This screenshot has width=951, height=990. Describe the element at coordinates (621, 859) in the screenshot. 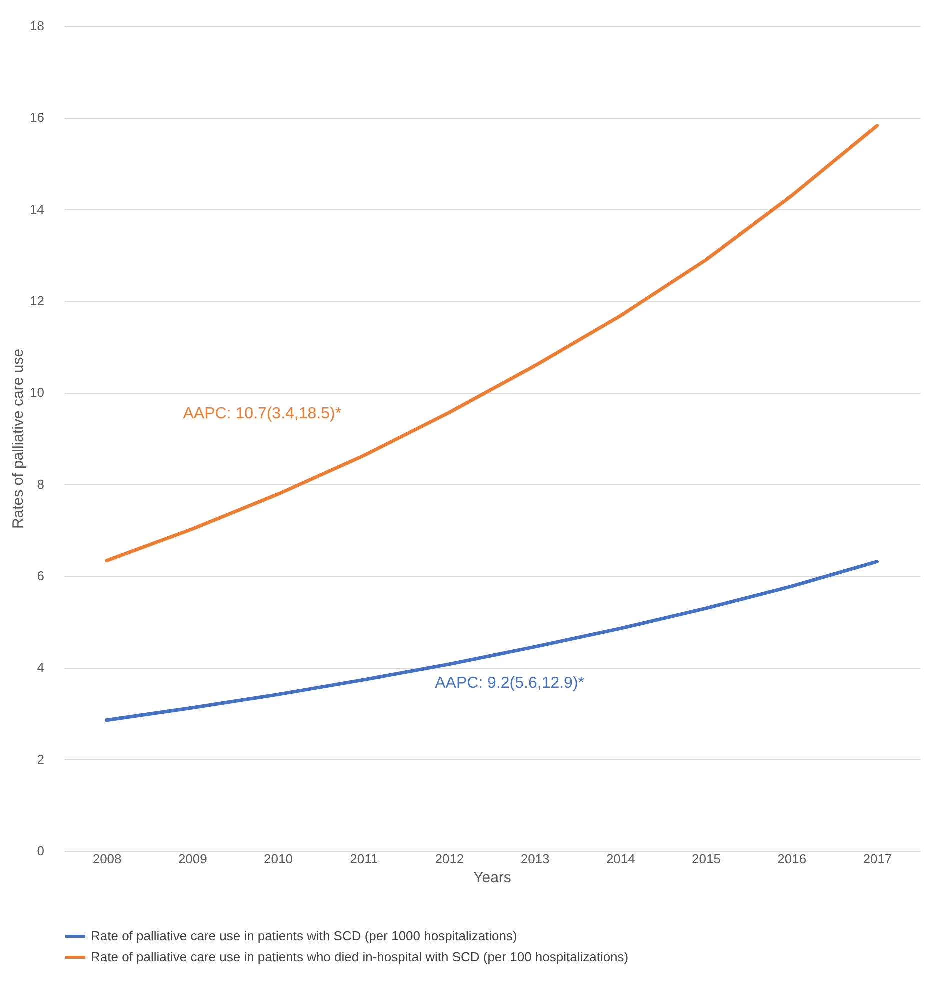

I see `x-tick-label: 2014` at that location.